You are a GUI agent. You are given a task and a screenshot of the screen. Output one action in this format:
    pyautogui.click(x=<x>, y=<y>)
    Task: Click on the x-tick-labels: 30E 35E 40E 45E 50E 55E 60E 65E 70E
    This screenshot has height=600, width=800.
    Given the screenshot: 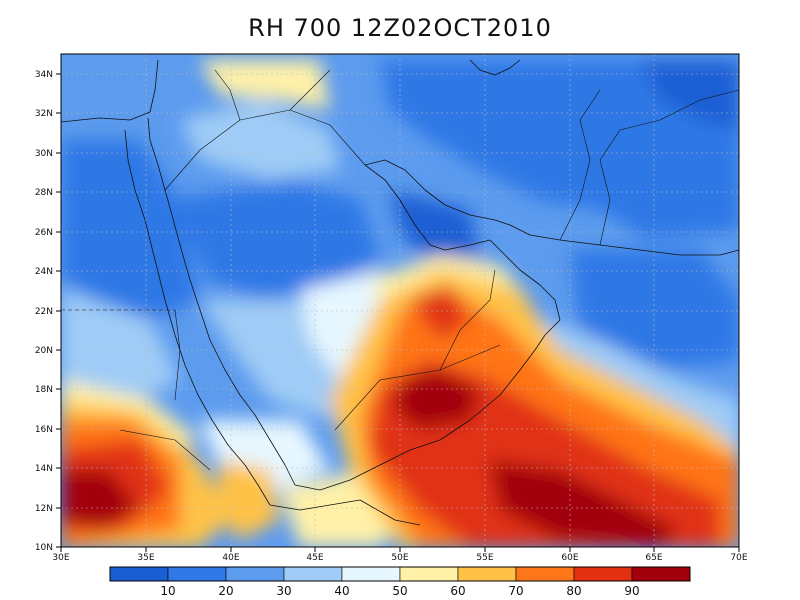 What is the action you would take?
    pyautogui.click(x=399, y=558)
    